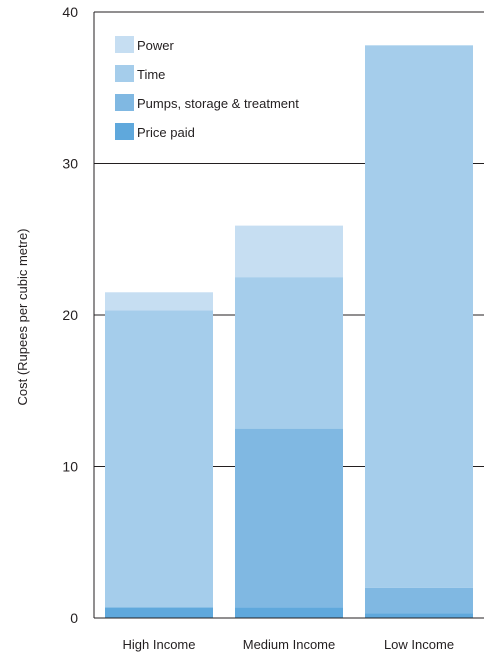  I want to click on x-tick-label: Low Income, so click(419, 644).